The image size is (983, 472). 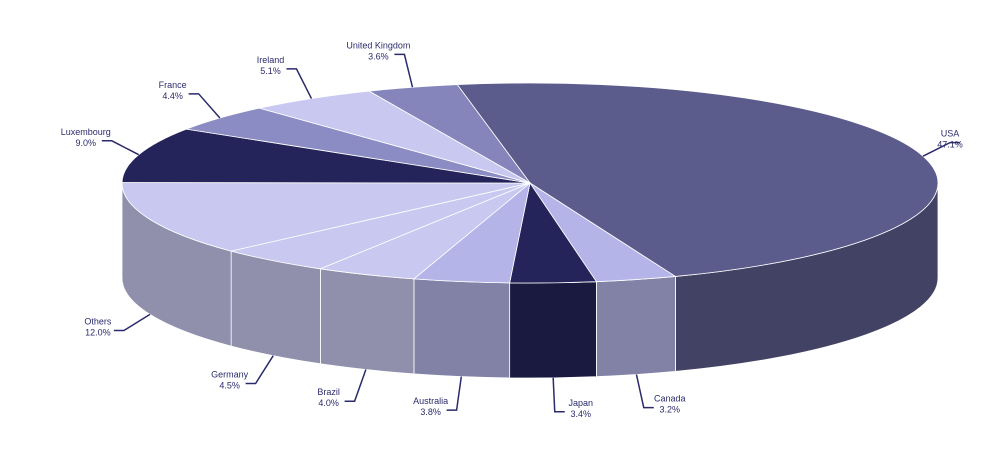 I want to click on pie-slice-united-kingdom, so click(x=449, y=134).